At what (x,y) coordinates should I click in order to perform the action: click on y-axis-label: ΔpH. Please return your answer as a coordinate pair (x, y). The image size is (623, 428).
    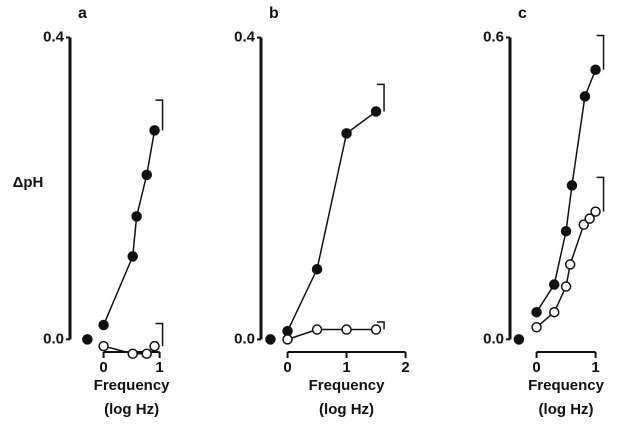
    Looking at the image, I should click on (28, 182).